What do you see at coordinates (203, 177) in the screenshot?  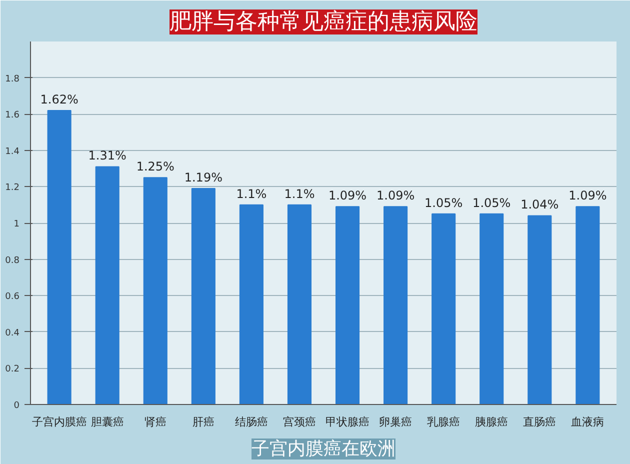 I see `data-label: 1.19%` at bounding box center [203, 177].